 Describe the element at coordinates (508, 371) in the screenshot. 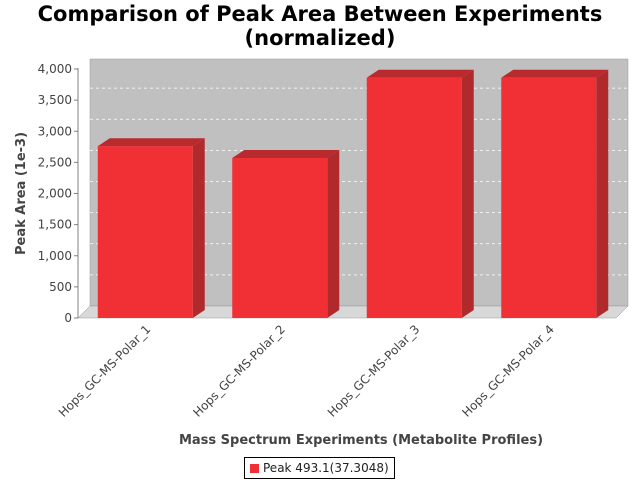

I see `x-tick-label: Hops_GC-MS-Polar_4` at that location.